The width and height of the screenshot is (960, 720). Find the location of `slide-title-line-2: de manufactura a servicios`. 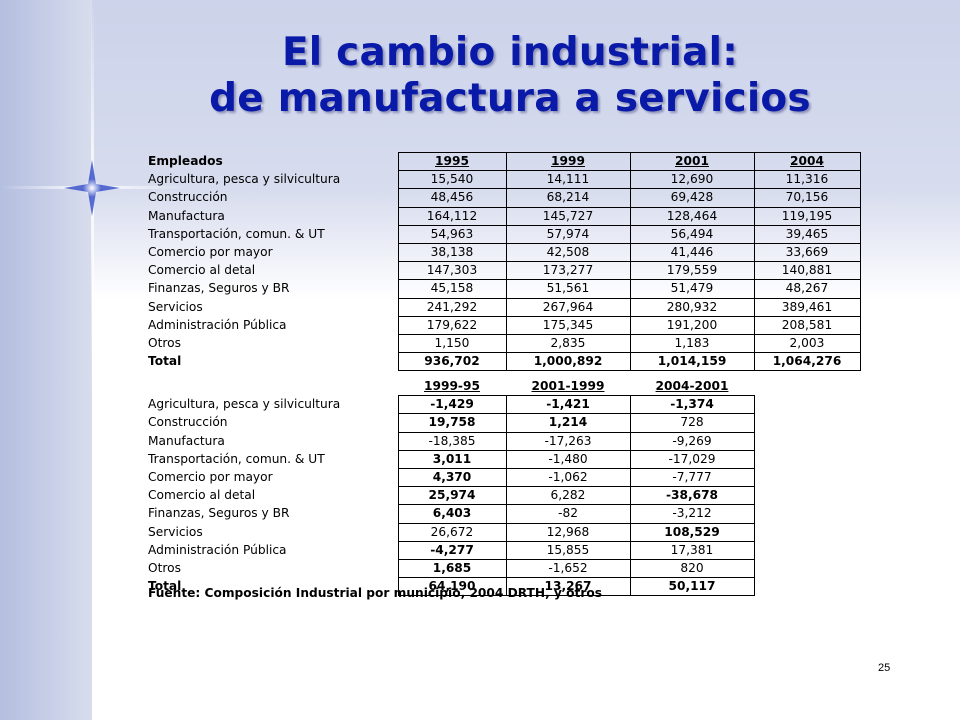

slide-title-line-2: de manufactura a servicios is located at coordinates (510, 98).